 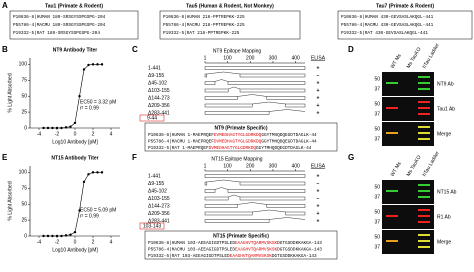 What do you see at coordinates (431, 55) in the screenshot?
I see `lane-label: hTau Ladder` at bounding box center [431, 55].